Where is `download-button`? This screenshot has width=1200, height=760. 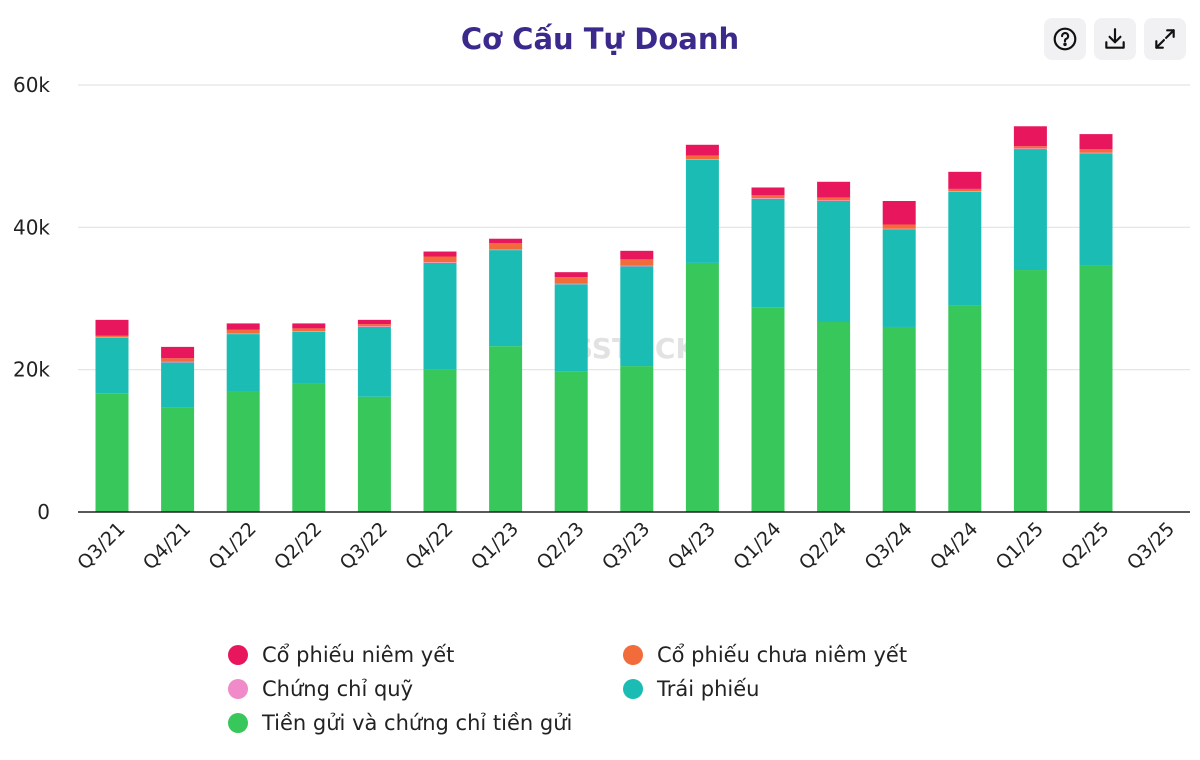 download-button is located at coordinates (1115, 39).